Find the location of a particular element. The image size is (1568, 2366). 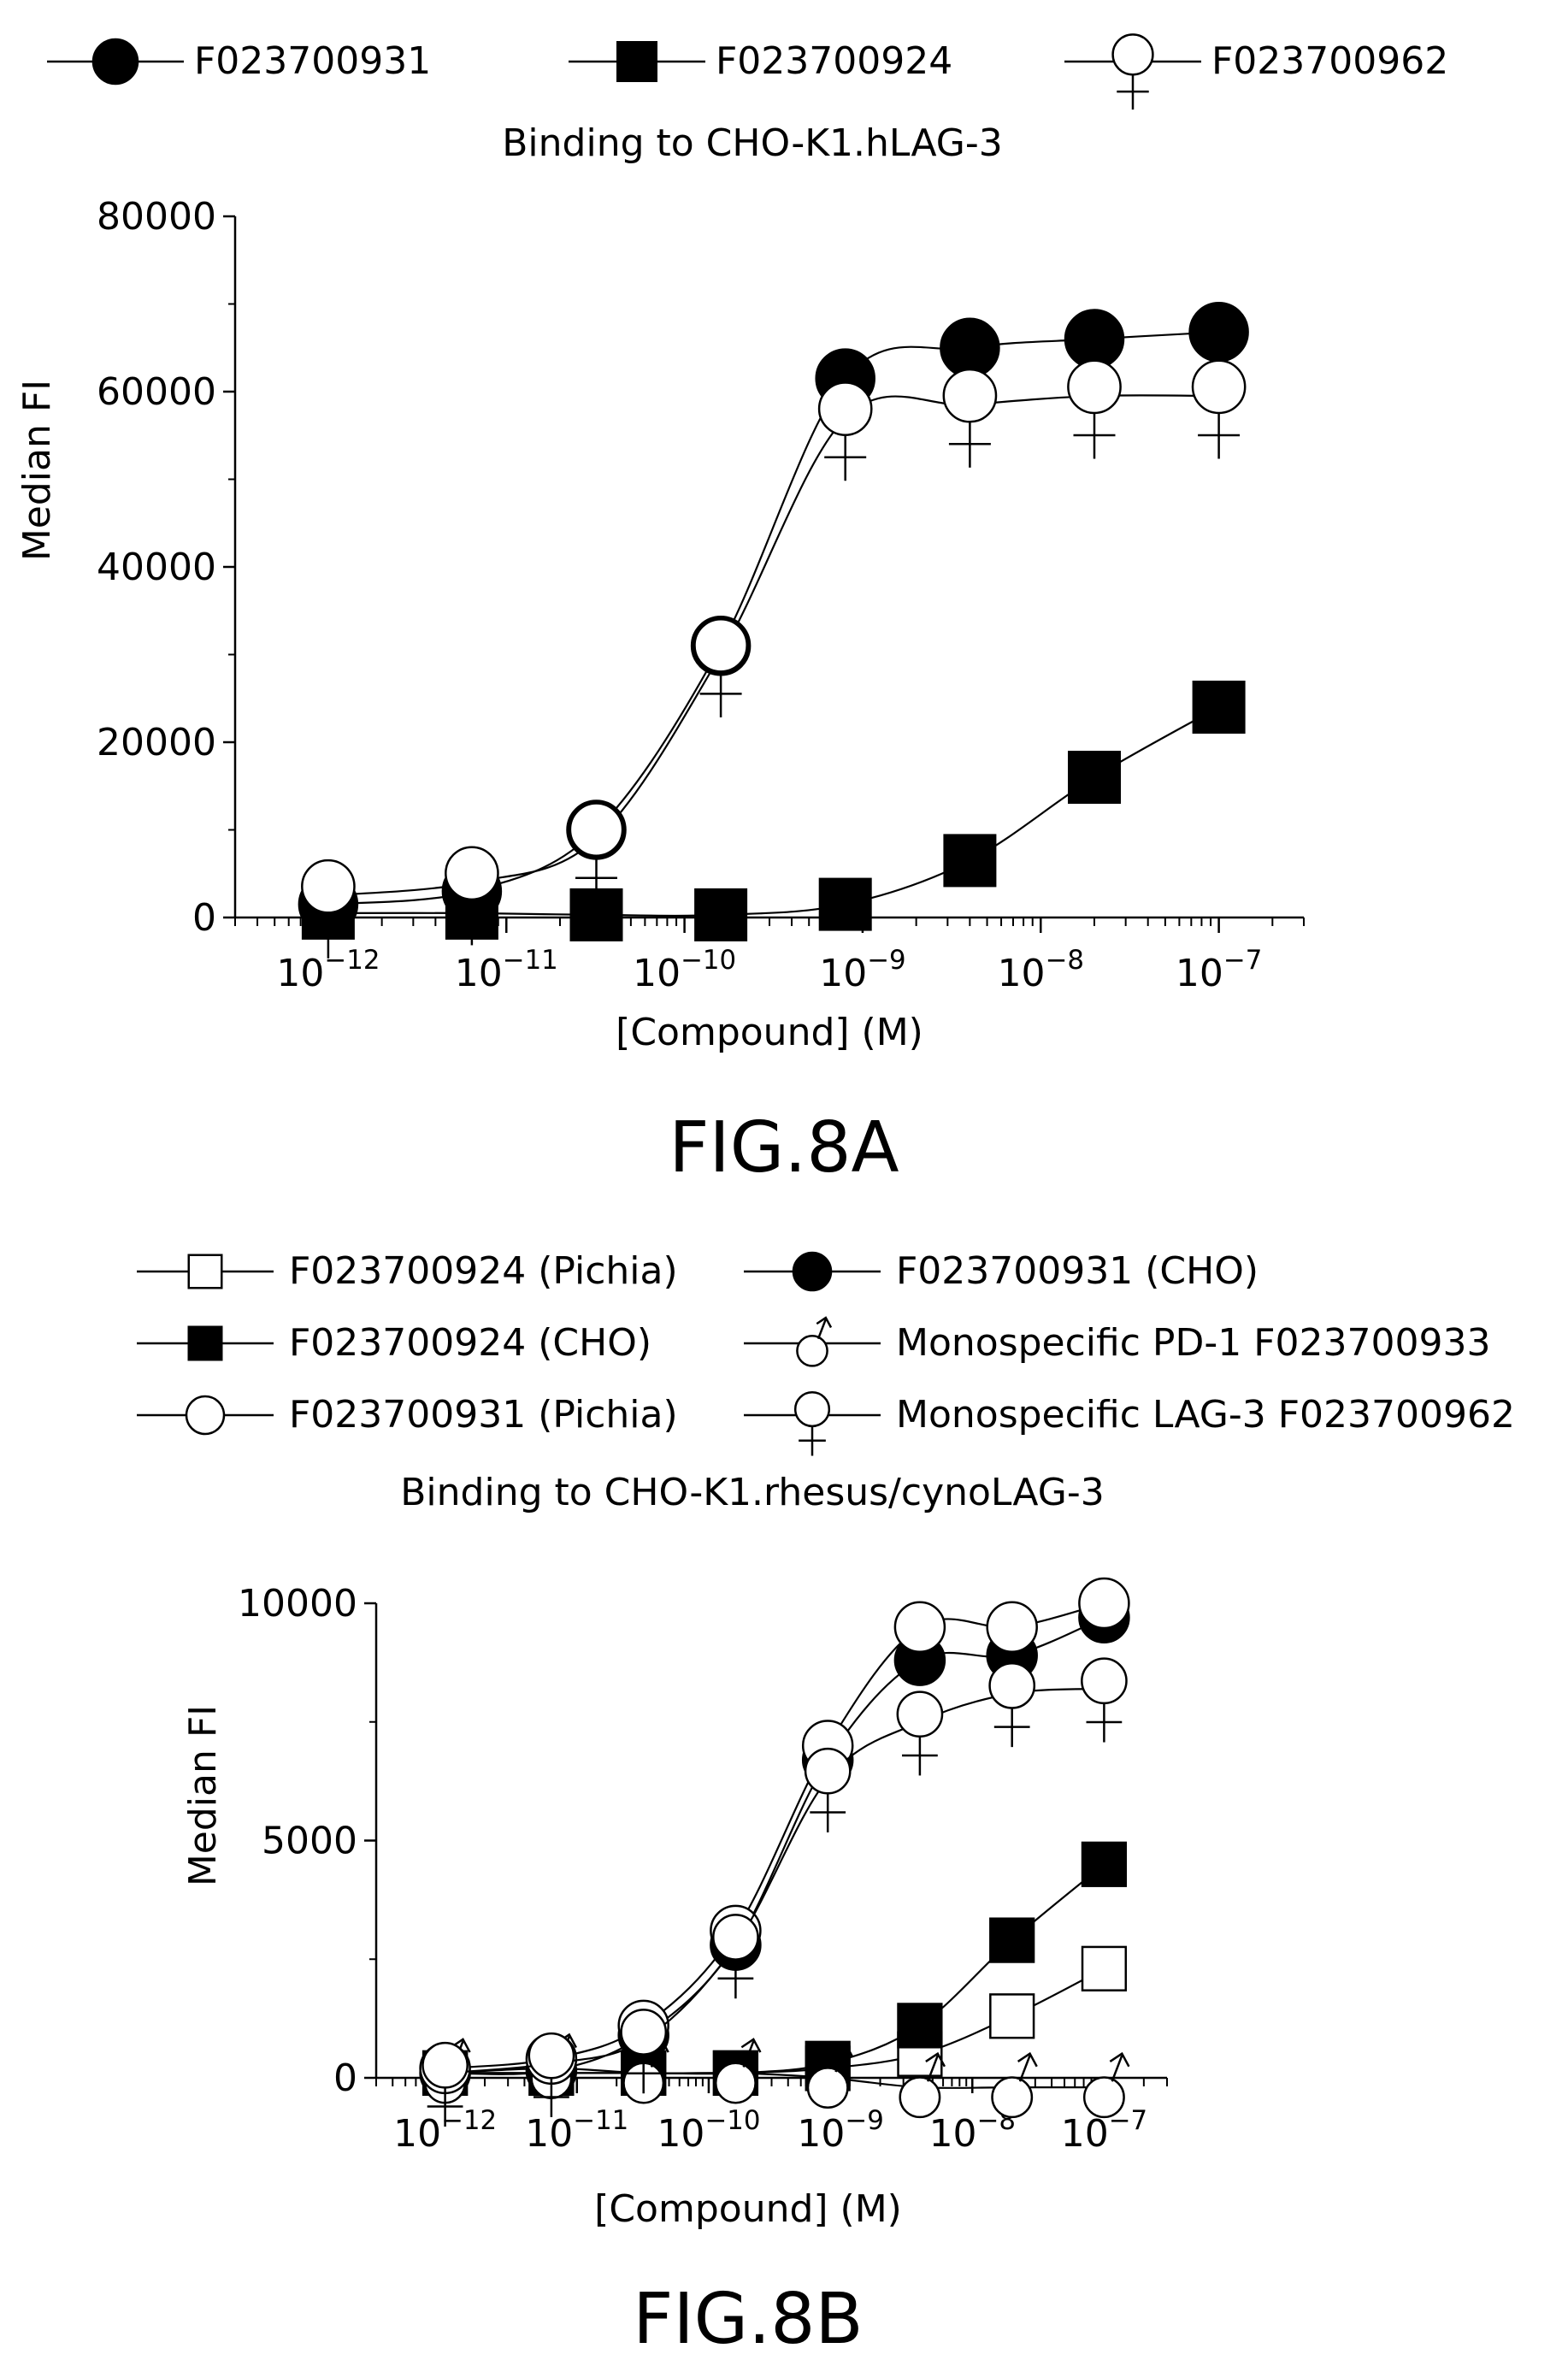

legend-item-3: F023700962 is located at coordinates (1256, 71).